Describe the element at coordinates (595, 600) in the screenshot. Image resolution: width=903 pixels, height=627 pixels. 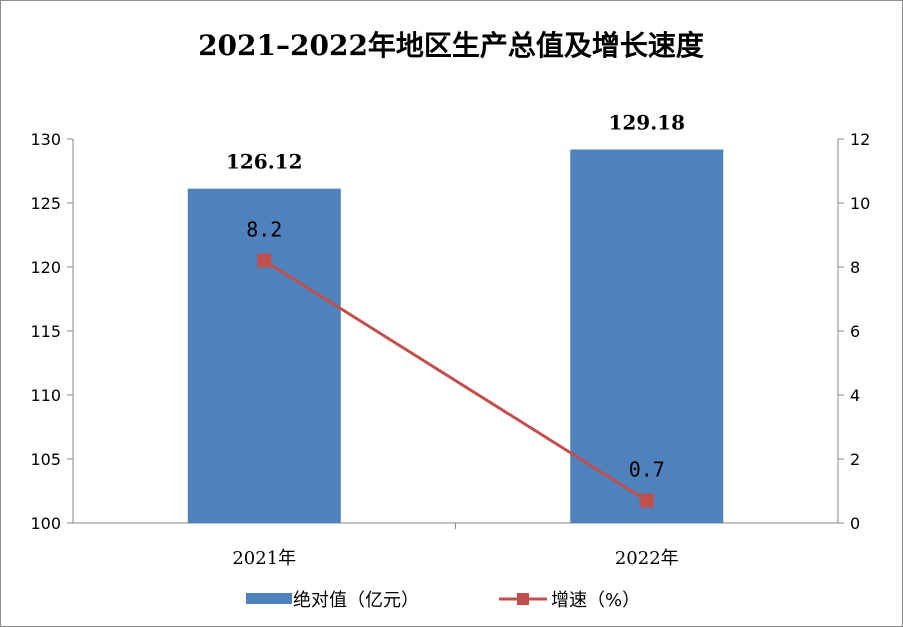
I see `legend-line-label: 增速（%）` at that location.